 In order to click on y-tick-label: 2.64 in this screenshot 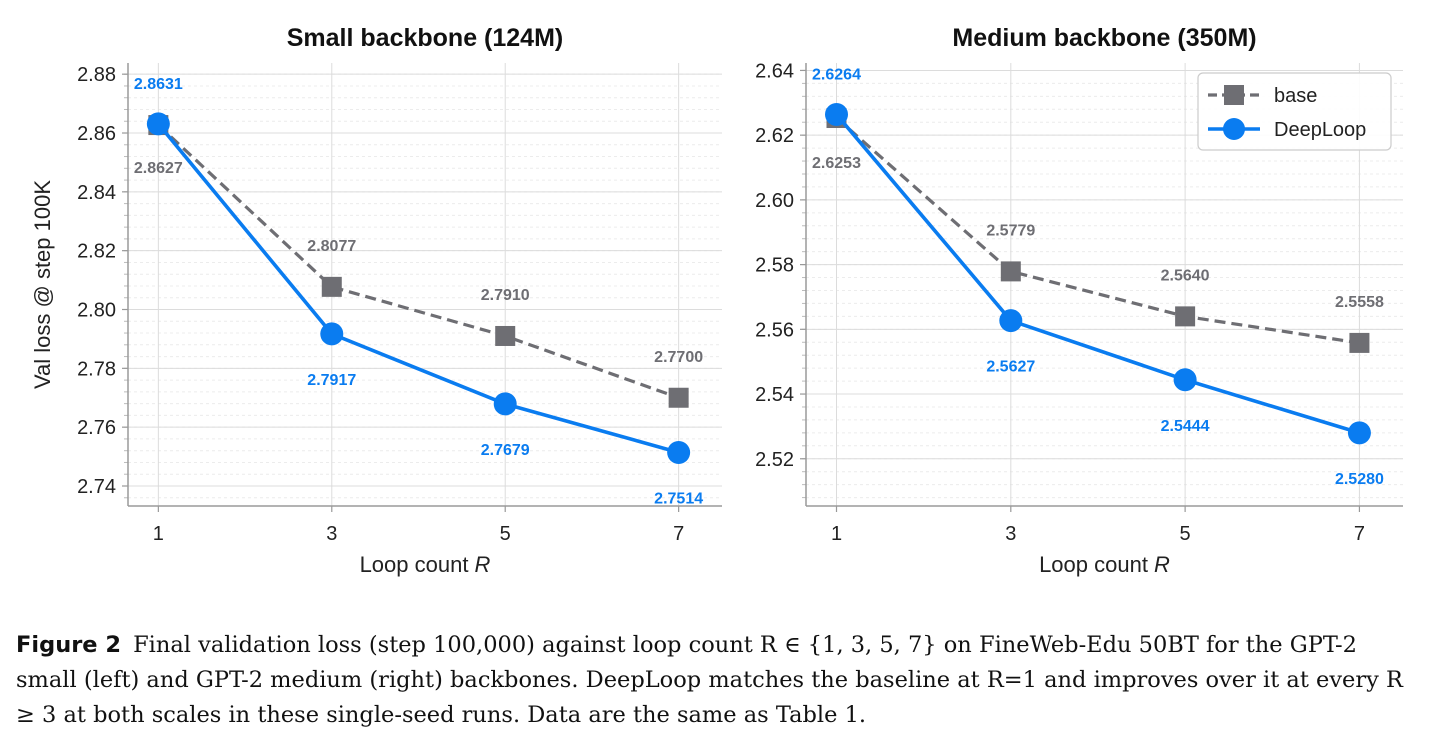, I will do `click(774, 71)`.